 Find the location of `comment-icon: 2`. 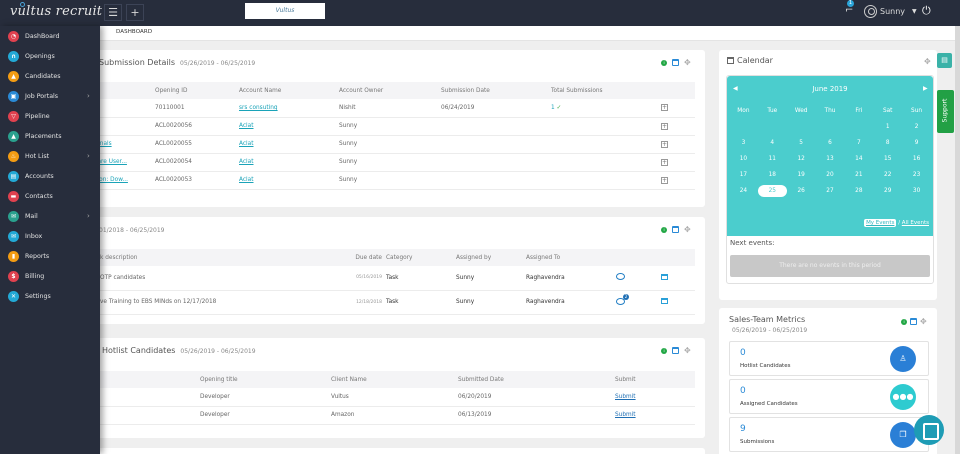

comment-icon: 2 is located at coordinates (622, 299).